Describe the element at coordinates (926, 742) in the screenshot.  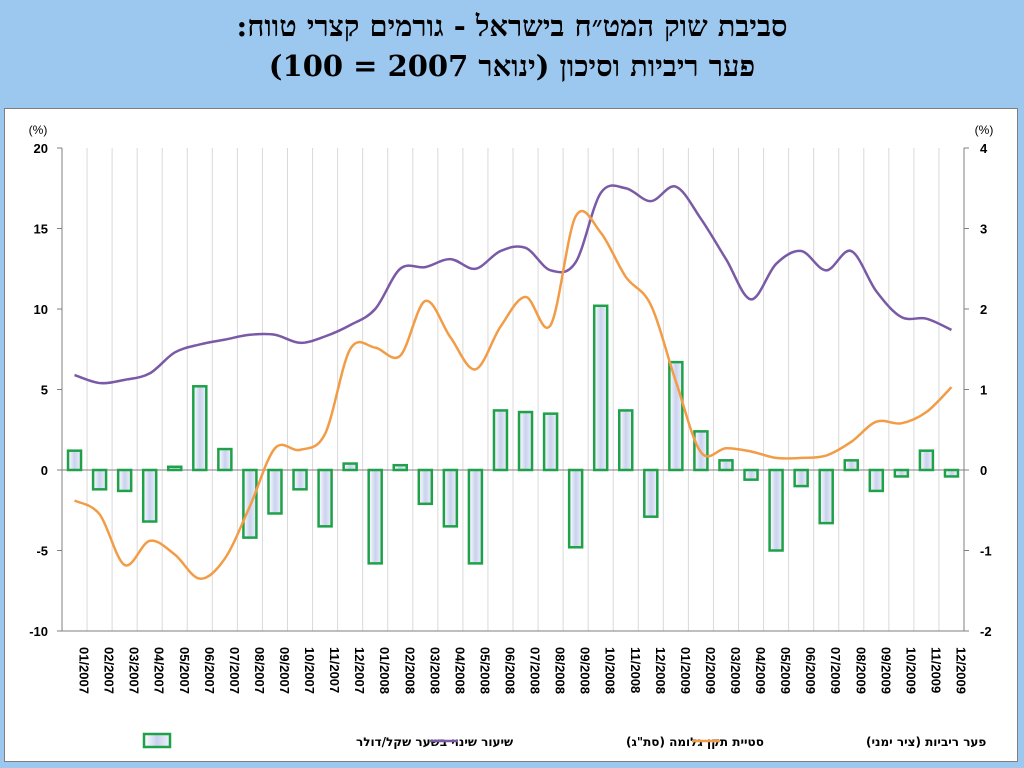
I see `legend-interest-series: פער ריביות (ציר ימני)` at that location.